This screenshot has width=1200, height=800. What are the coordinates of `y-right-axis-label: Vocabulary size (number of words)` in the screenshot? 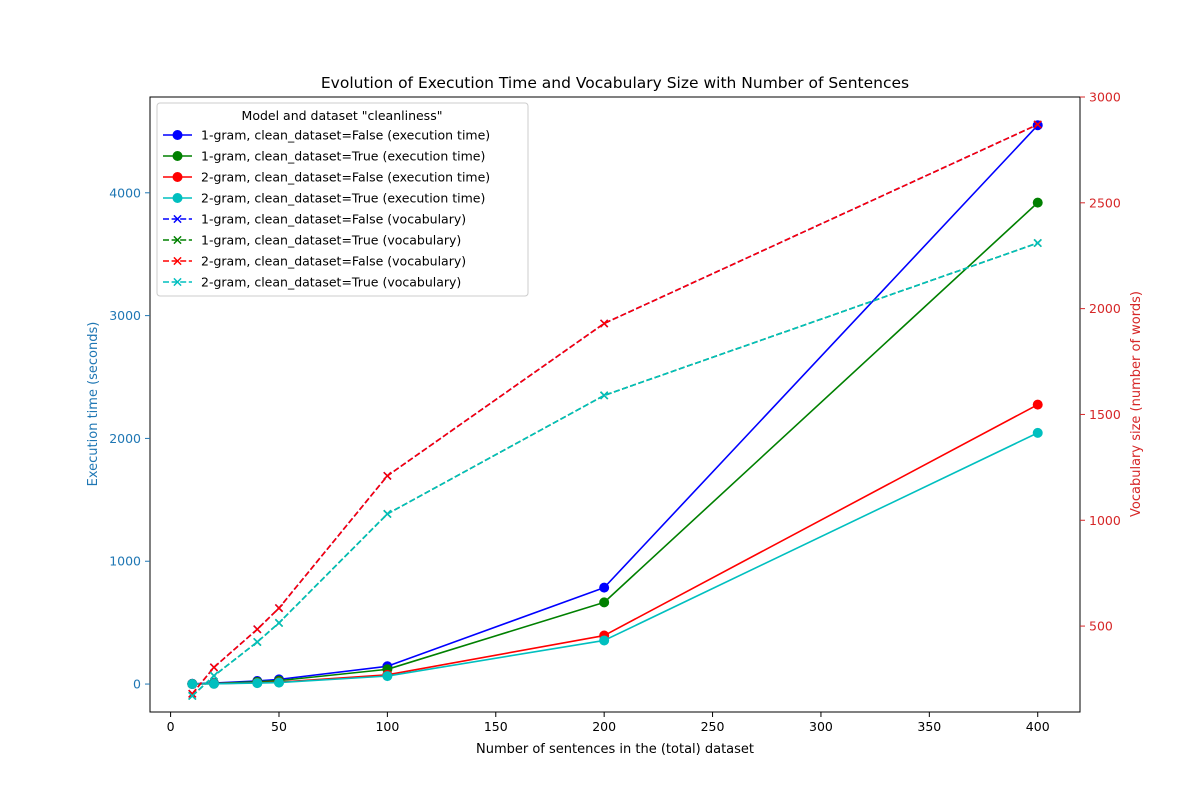 It's located at (1136, 404).